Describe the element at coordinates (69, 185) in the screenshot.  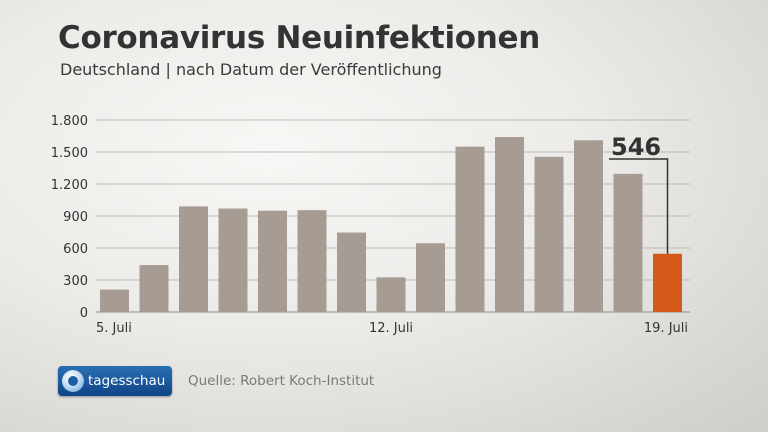
I see `y-tick-label: 1.200` at that location.